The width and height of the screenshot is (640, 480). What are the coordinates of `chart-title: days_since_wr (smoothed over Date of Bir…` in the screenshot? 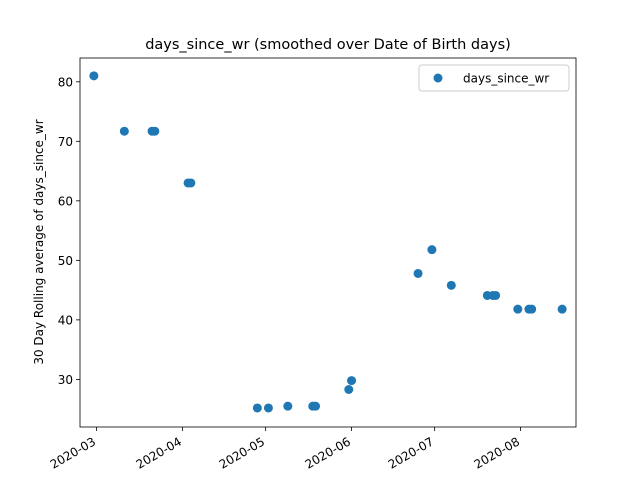 It's located at (328, 45).